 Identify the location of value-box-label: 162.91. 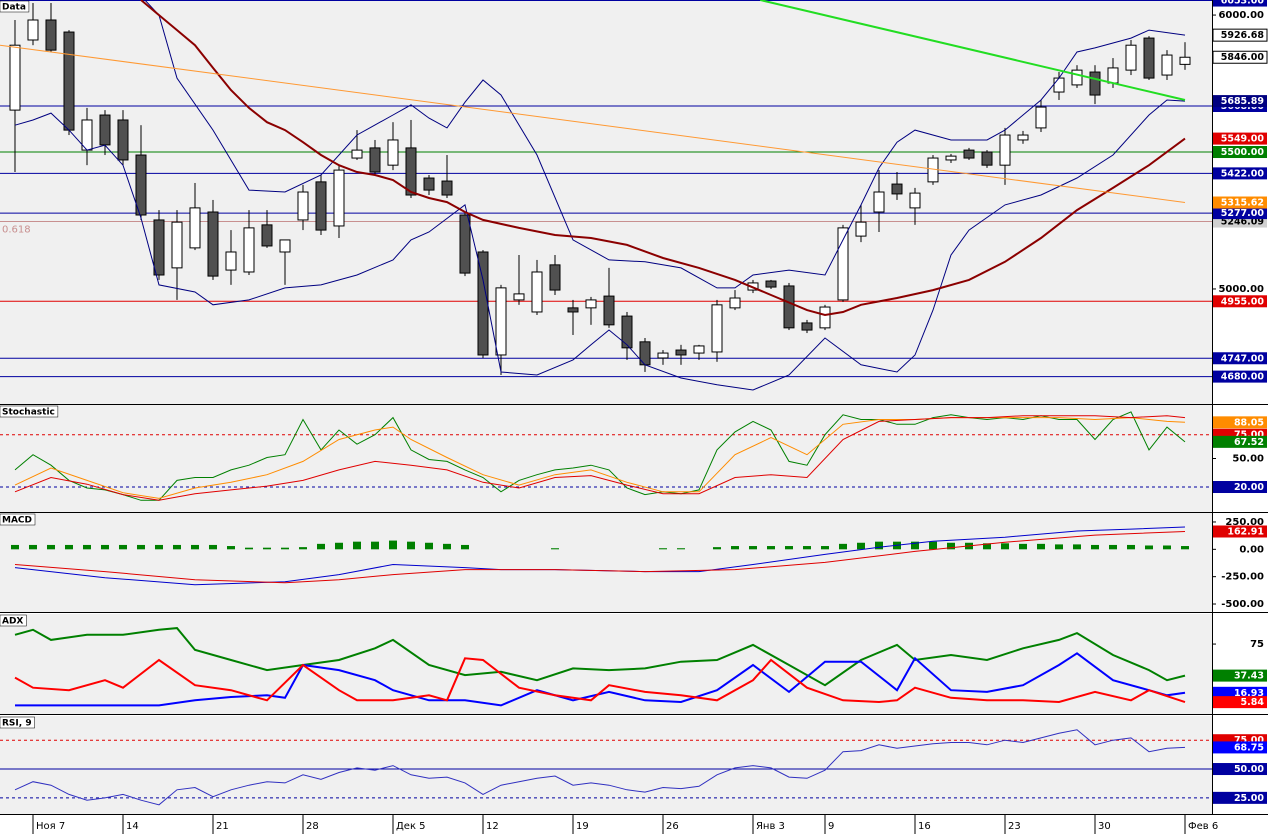
(1245, 531).